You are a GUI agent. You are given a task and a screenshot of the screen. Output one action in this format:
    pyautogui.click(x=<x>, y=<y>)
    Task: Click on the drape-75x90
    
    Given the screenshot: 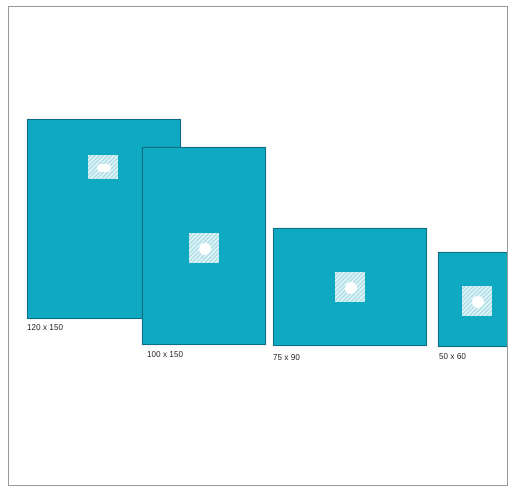 What is the action you would take?
    pyautogui.click(x=350, y=287)
    